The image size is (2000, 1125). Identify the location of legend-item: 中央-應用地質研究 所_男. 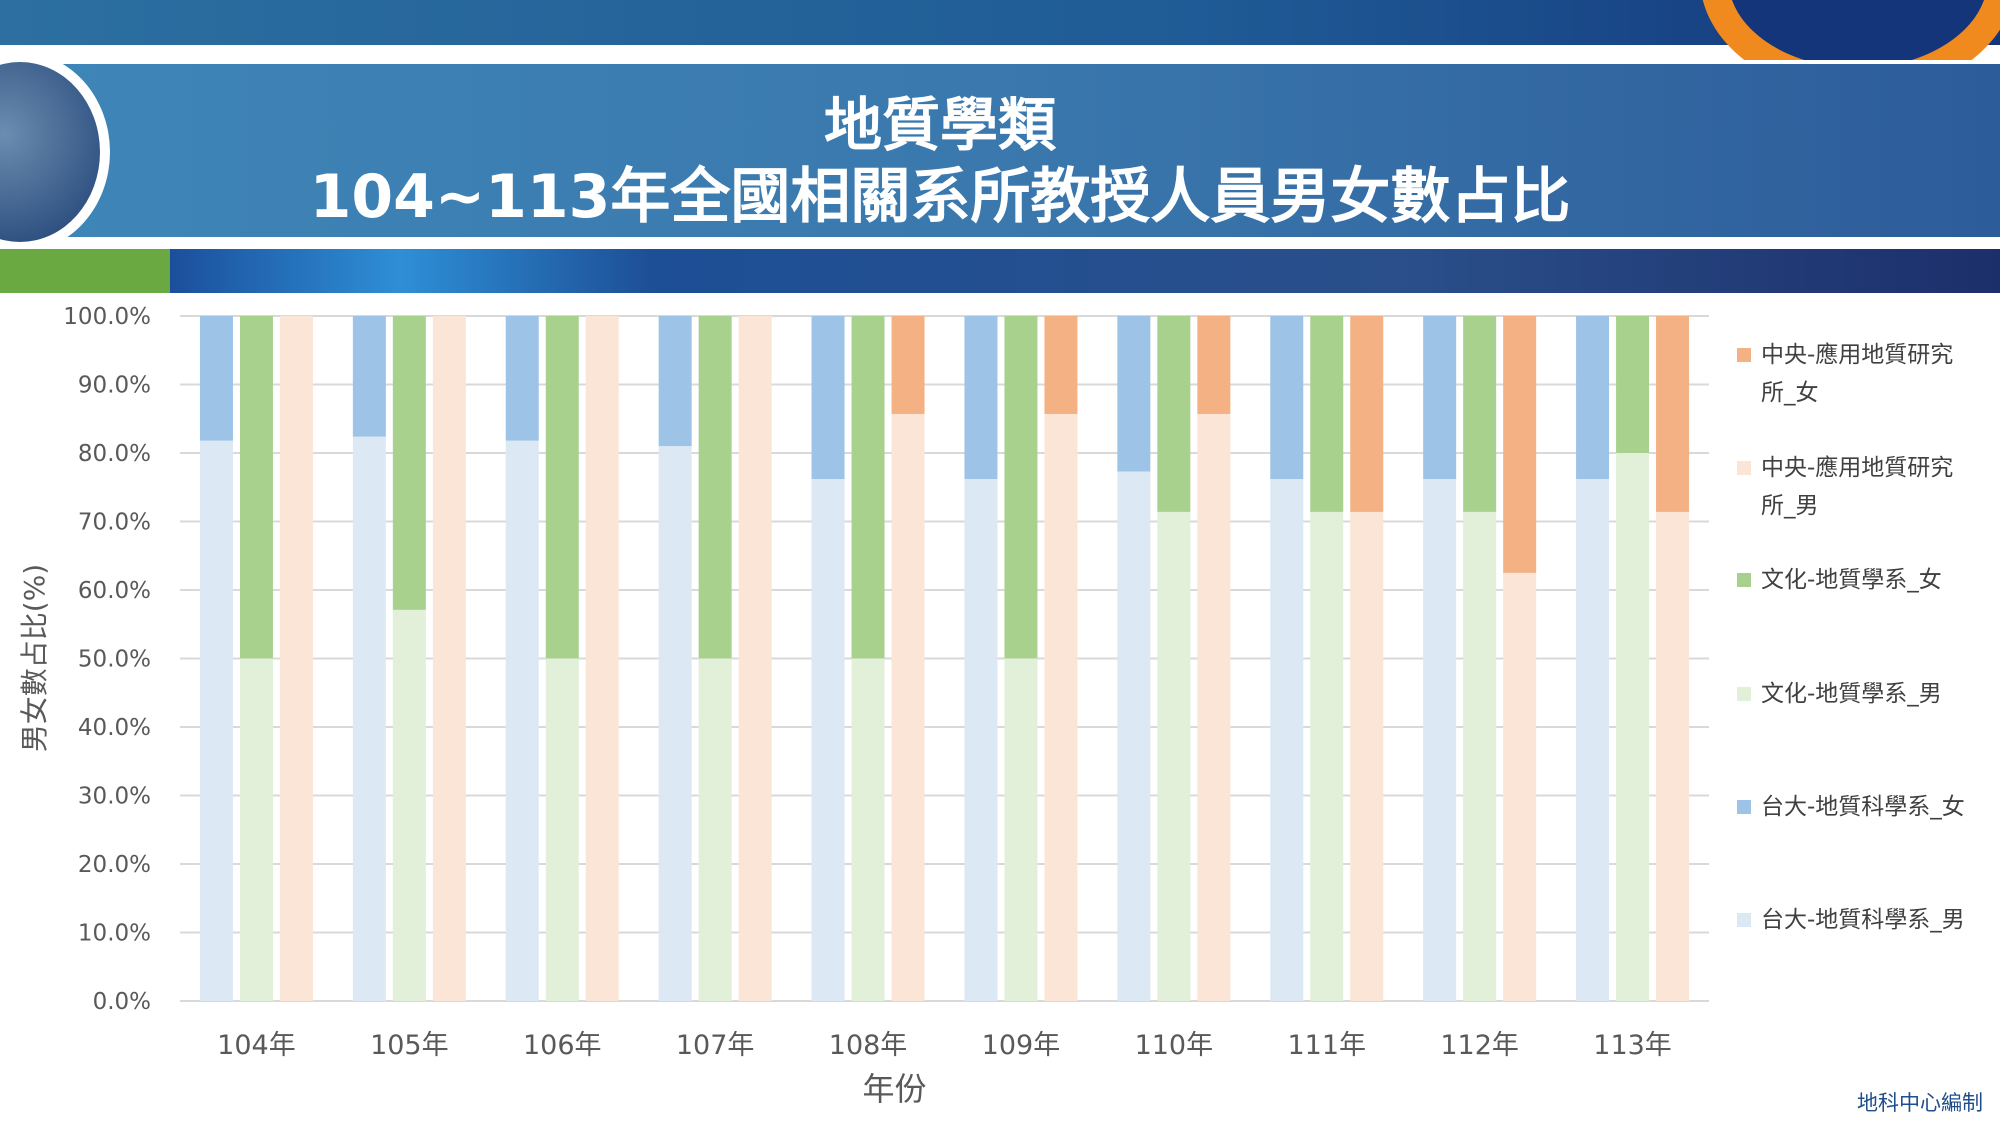
(1862, 487).